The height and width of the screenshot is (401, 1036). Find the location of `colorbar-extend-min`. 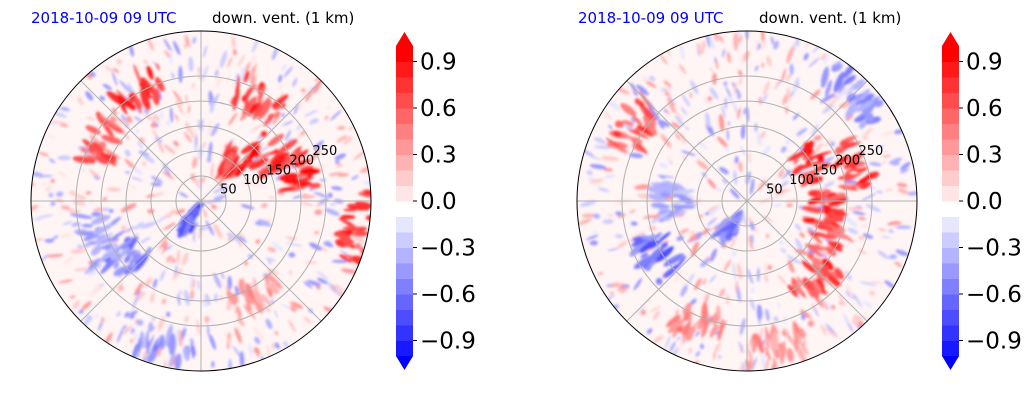

colorbar-extend-min is located at coordinates (950, 363).